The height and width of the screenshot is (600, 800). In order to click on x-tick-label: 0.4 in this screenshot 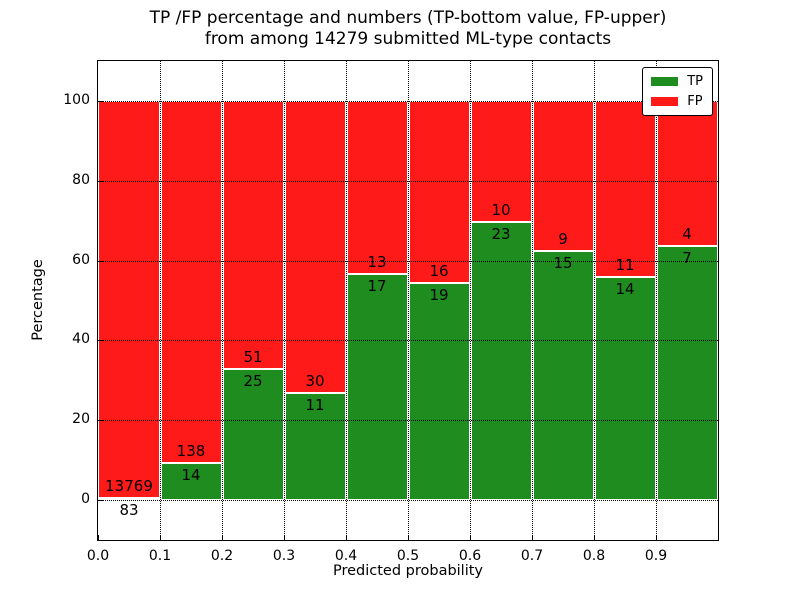, I will do `click(346, 556)`.